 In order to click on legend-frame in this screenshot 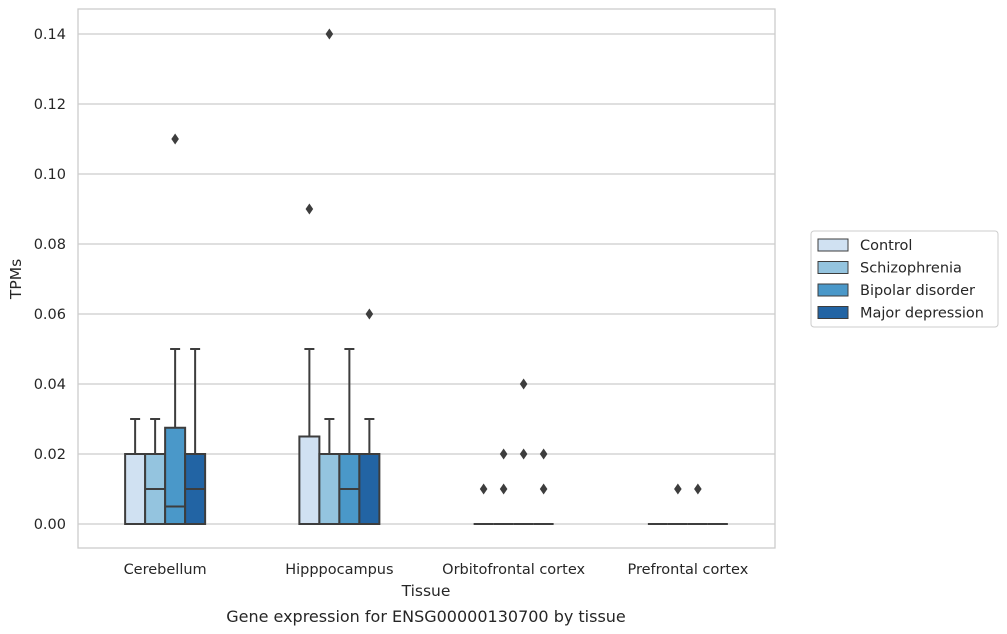, I will do `click(904, 279)`.